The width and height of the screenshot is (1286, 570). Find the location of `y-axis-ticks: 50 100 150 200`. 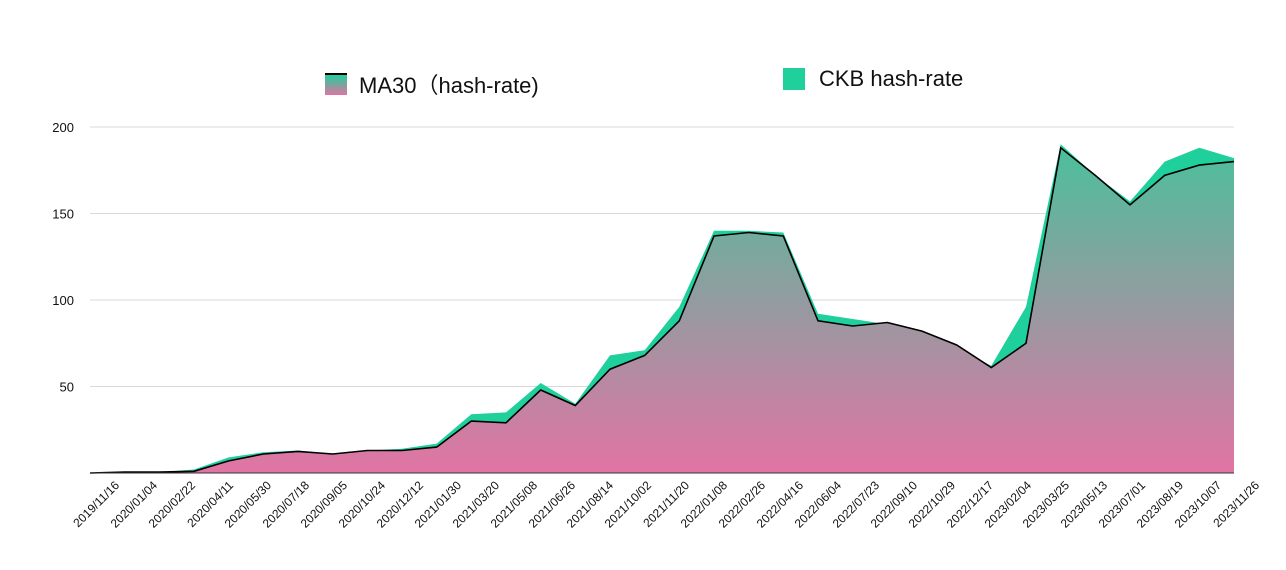

y-axis-ticks: 50 100 150 200 is located at coordinates (63, 257).